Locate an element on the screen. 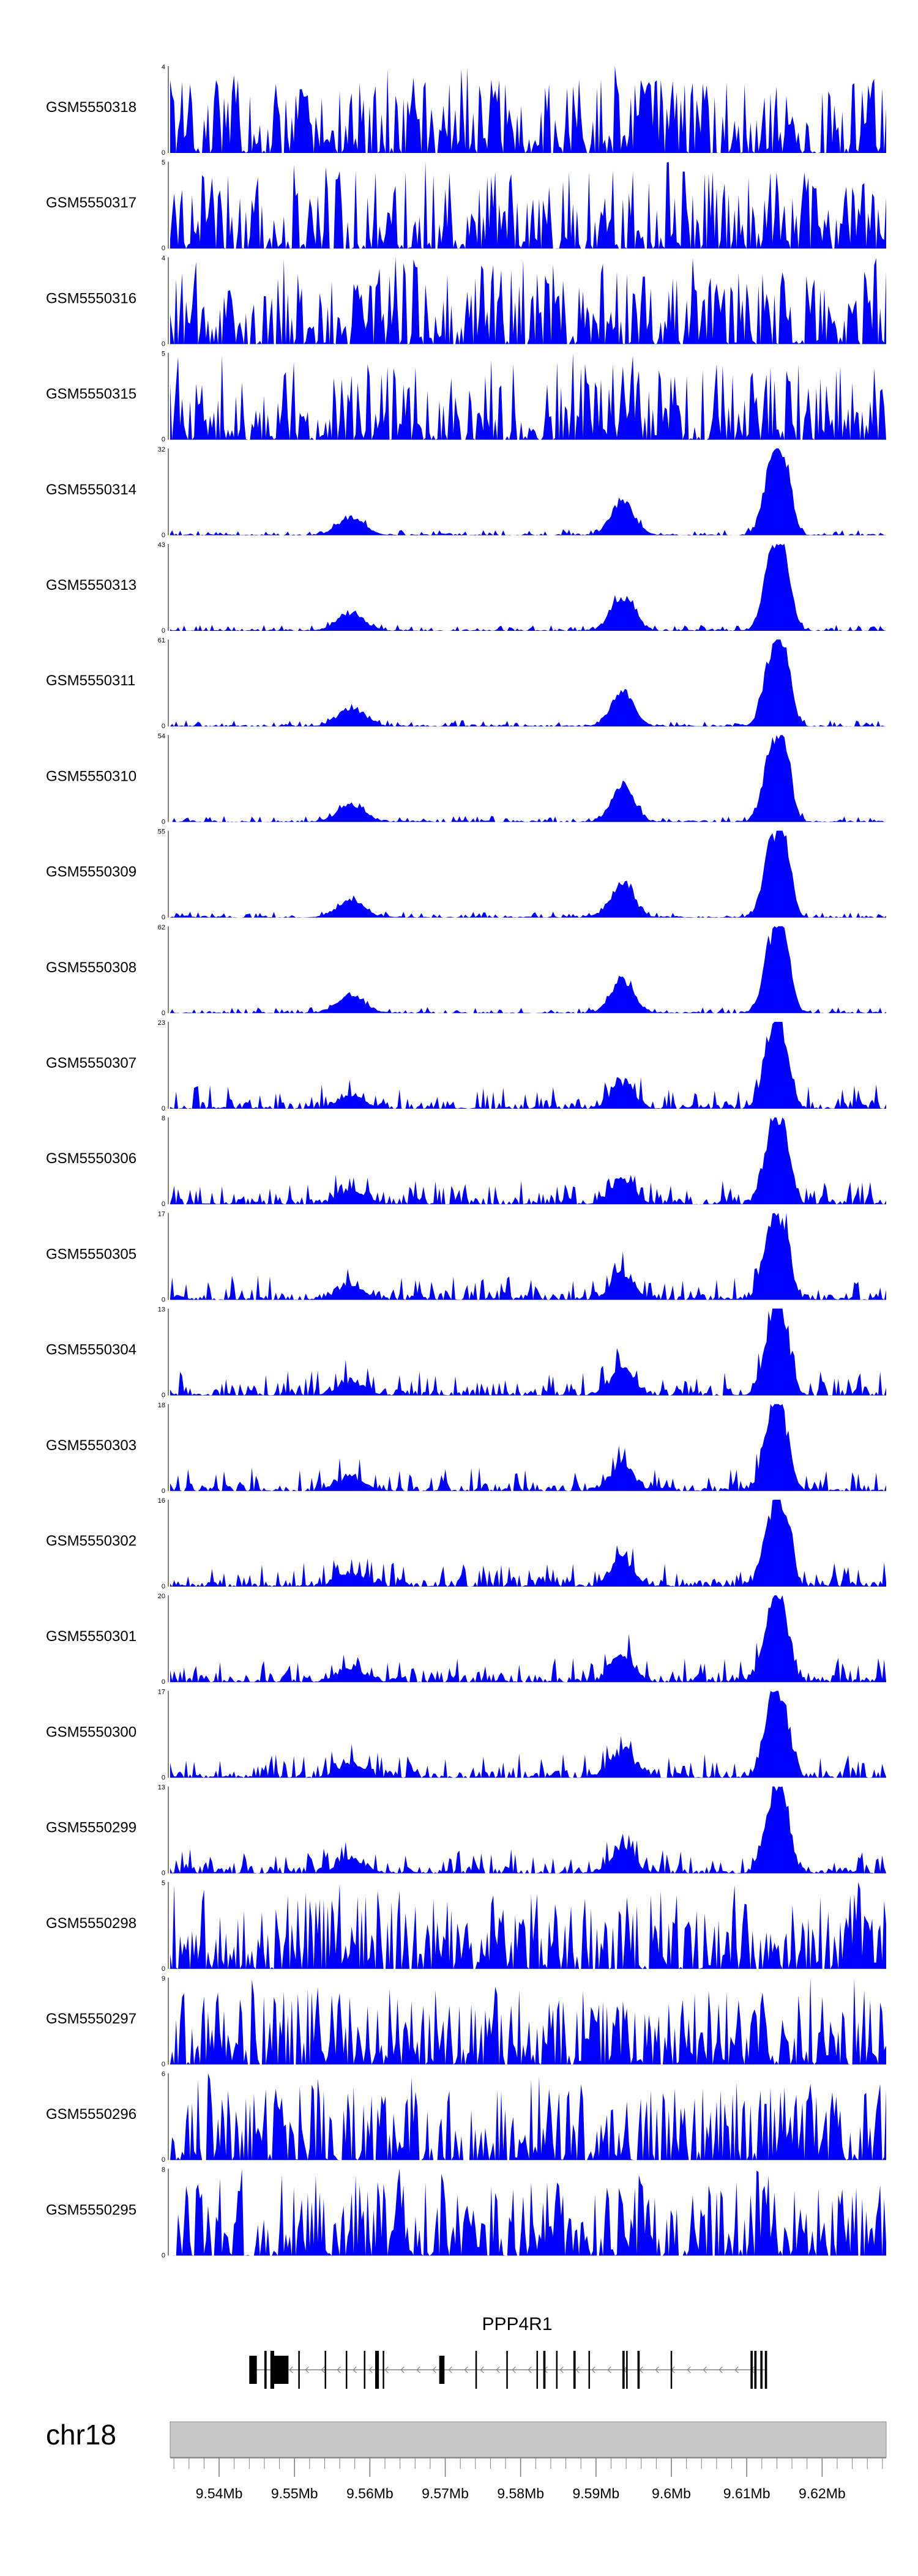 Image resolution: width=918 pixels, height=2576 pixels. track-label: GSM5550298 is located at coordinates (91, 1924).